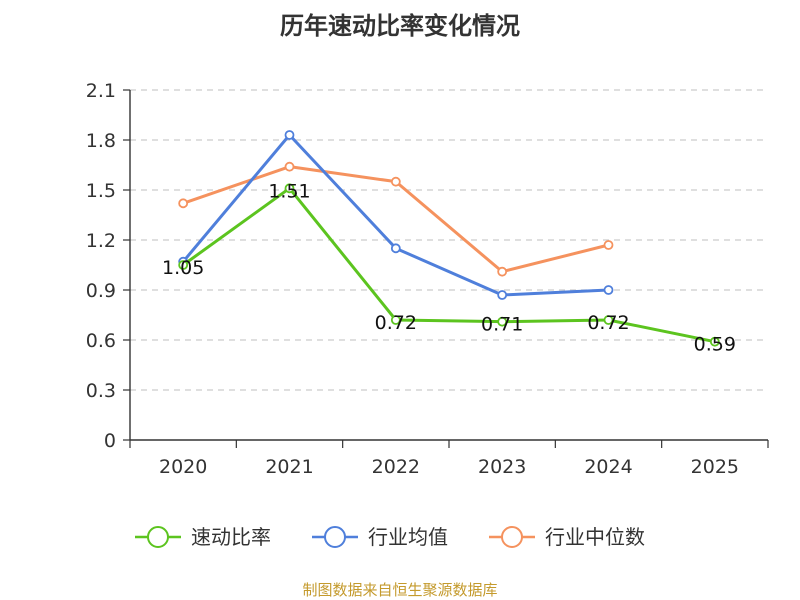  What do you see at coordinates (101, 91) in the screenshot?
I see `y-tick-label: 2.1` at bounding box center [101, 91].